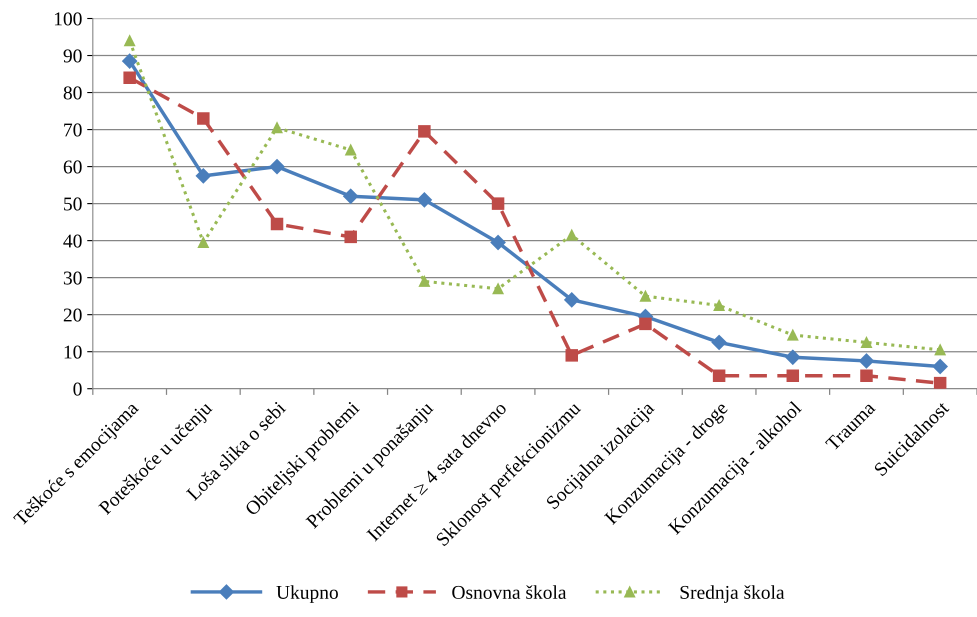 This screenshot has width=977, height=617. What do you see at coordinates (732, 594) in the screenshot?
I see `legend-label: Srednja škola` at bounding box center [732, 594].